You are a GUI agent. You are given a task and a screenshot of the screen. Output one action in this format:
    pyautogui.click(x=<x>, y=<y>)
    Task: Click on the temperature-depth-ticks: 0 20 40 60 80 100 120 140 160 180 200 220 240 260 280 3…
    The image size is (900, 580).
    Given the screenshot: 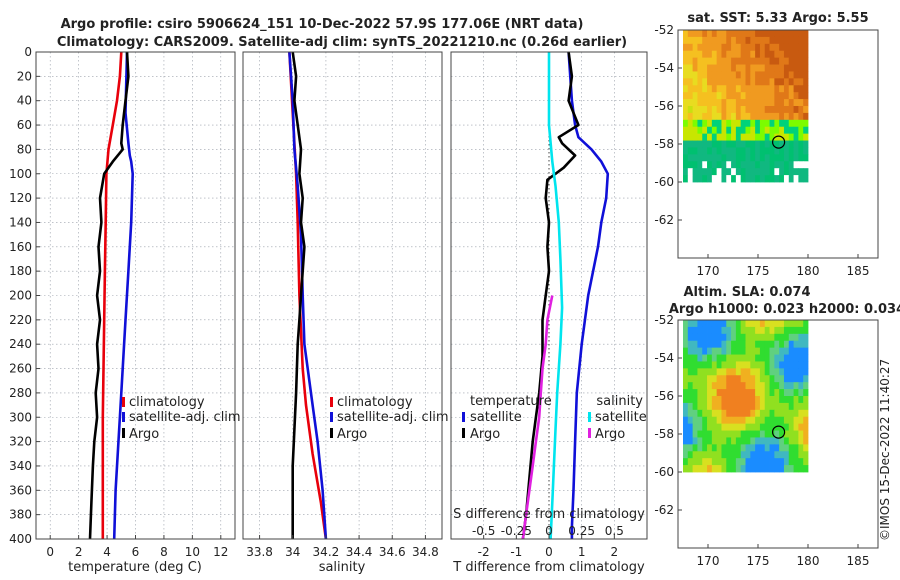 What is the action you would take?
    pyautogui.click(x=24, y=295)
    